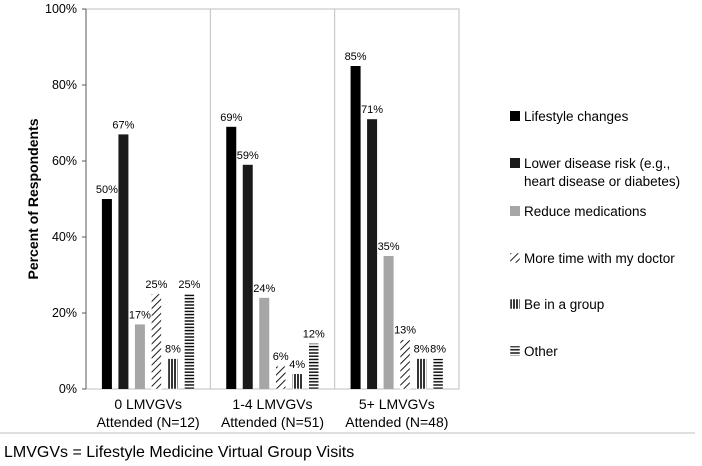  What do you see at coordinates (599, 258) in the screenshot?
I see `legend-label: More time with my doctor` at bounding box center [599, 258].